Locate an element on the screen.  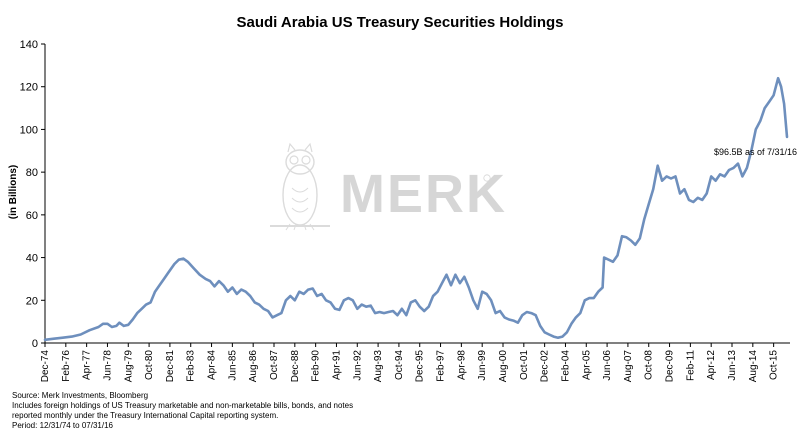
x-tick-label: Apr-84 is located at coordinates (212, 365).